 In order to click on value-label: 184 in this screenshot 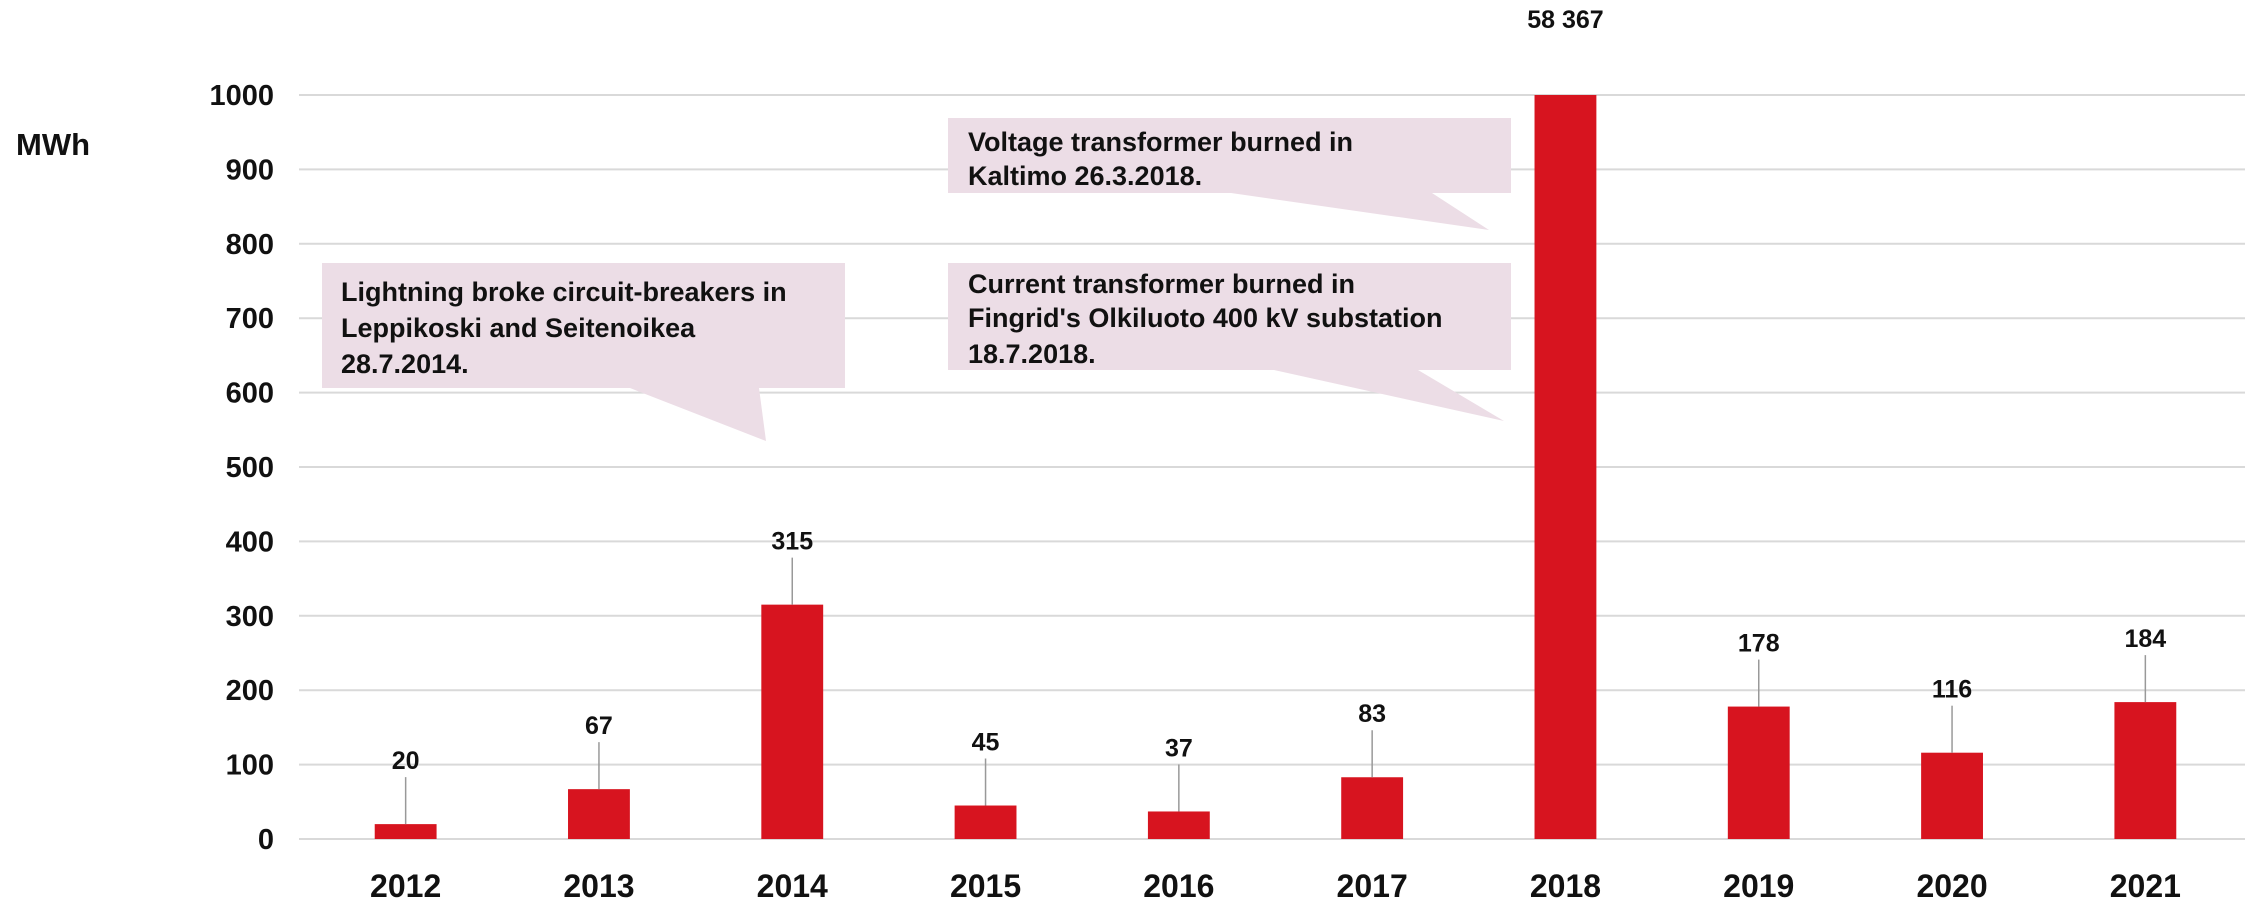, I will do `click(2145, 639)`.